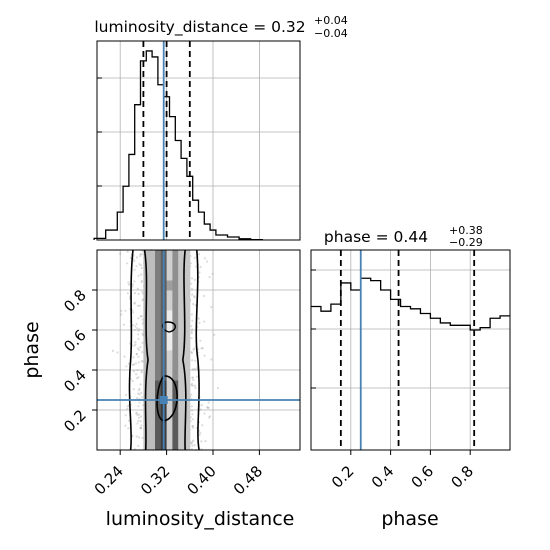 The image size is (550, 550). What do you see at coordinates (462, 477) in the screenshot?
I see `phase-xtick-label-3: 0.8` at bounding box center [462, 477].